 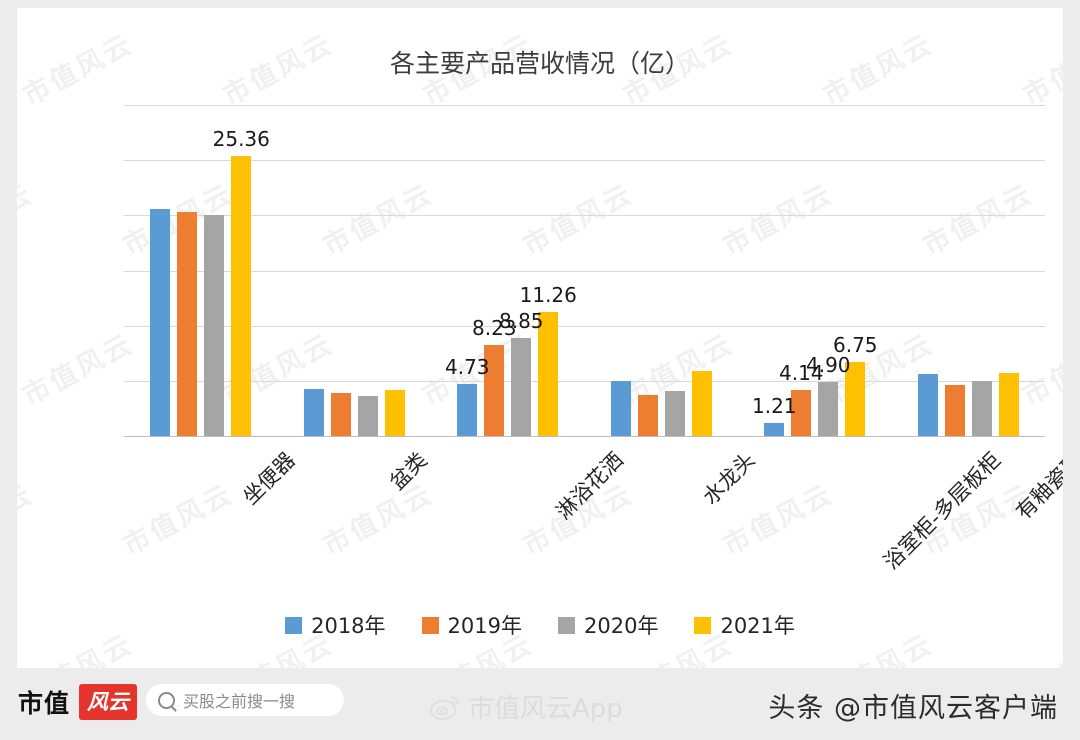 What do you see at coordinates (539, 63) in the screenshot?
I see `chart-title: 各主要产品营收情况（亿）` at bounding box center [539, 63].